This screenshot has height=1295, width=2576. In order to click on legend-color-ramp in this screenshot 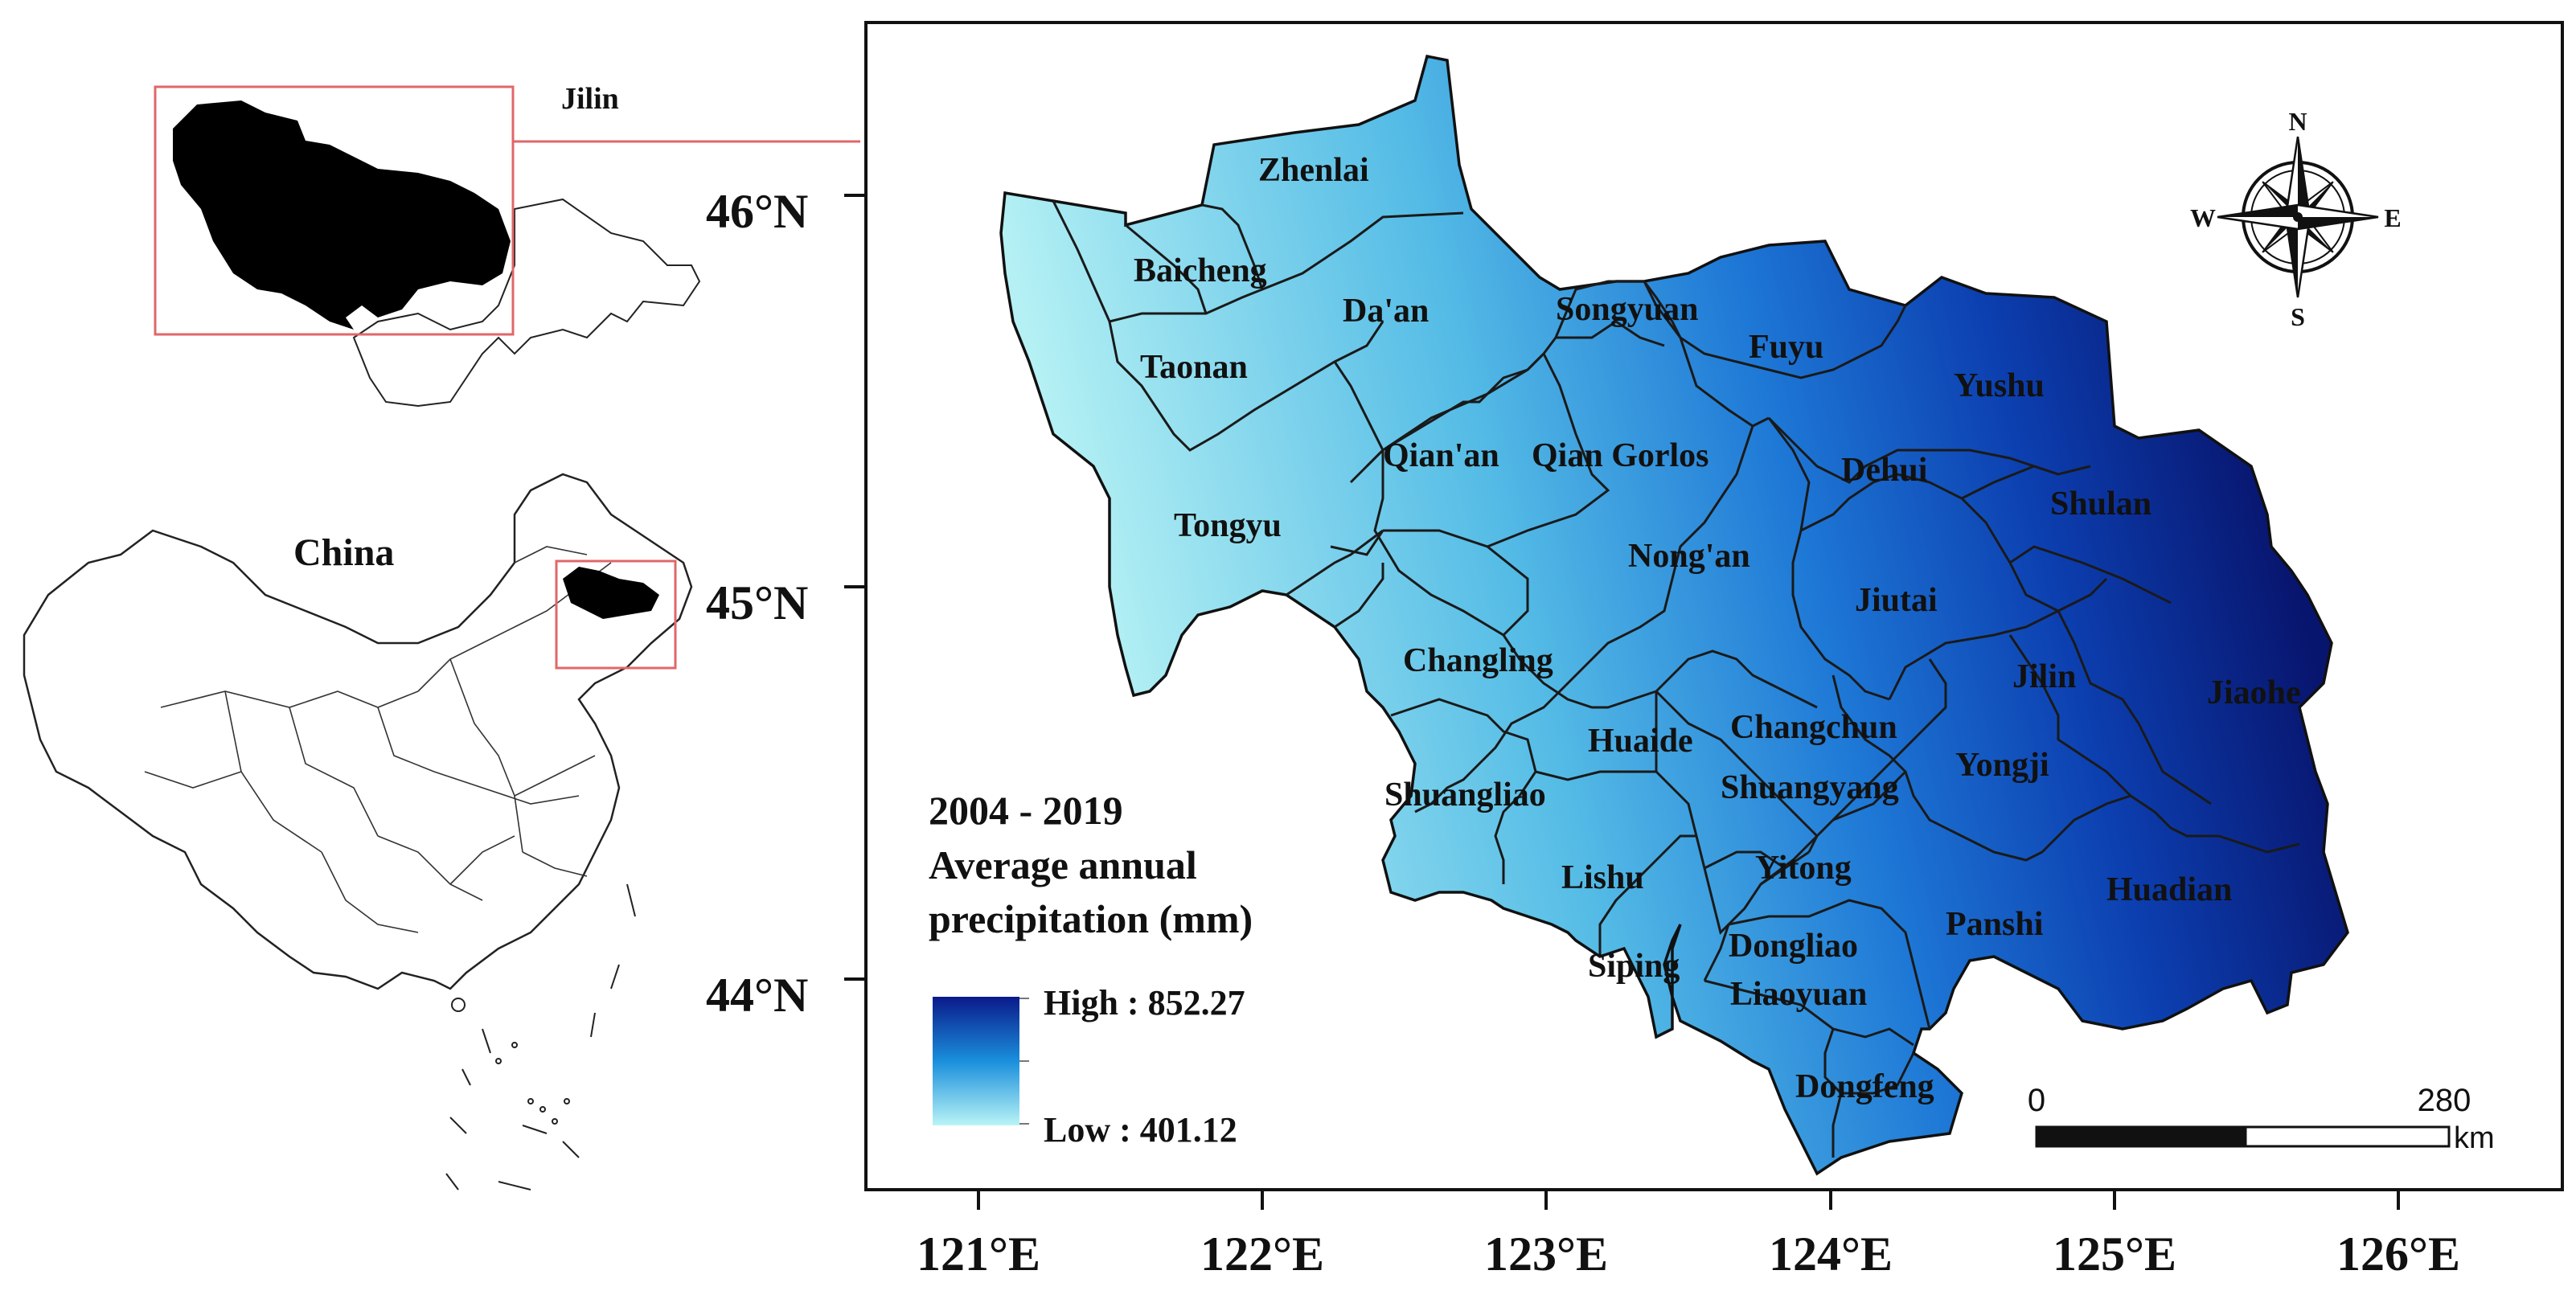, I will do `click(976, 1061)`.